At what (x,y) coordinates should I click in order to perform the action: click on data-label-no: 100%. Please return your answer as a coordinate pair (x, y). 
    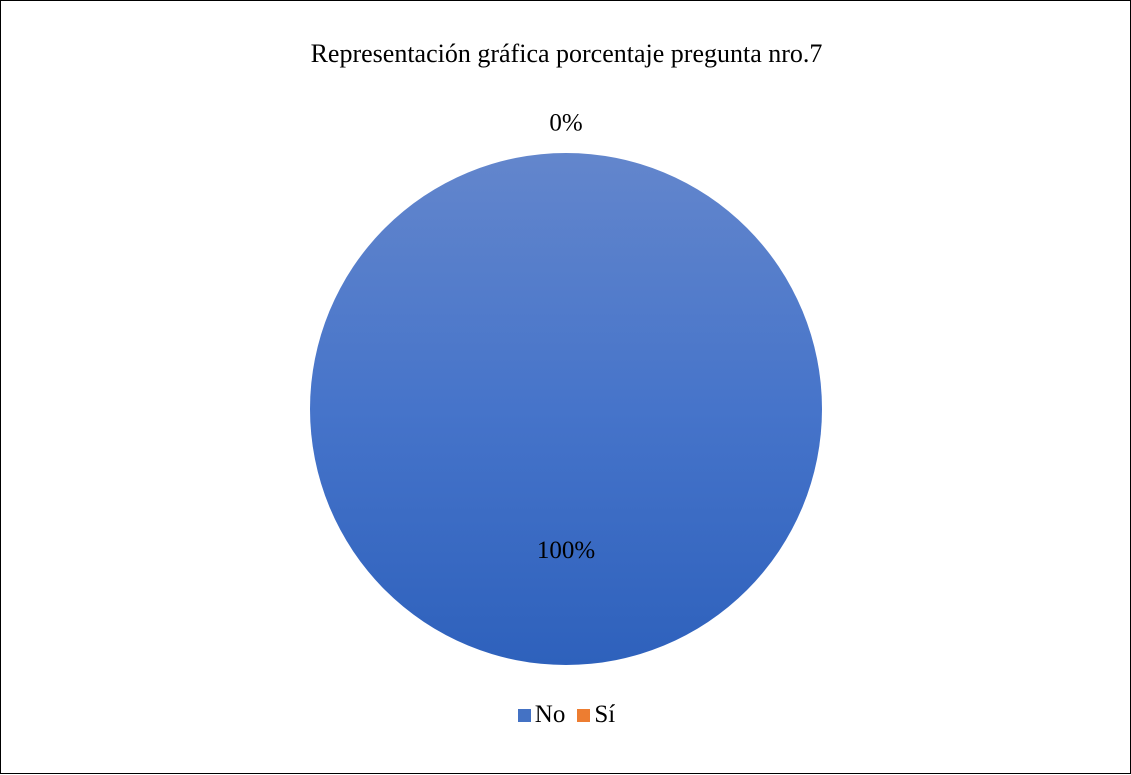
    Looking at the image, I should click on (566, 550).